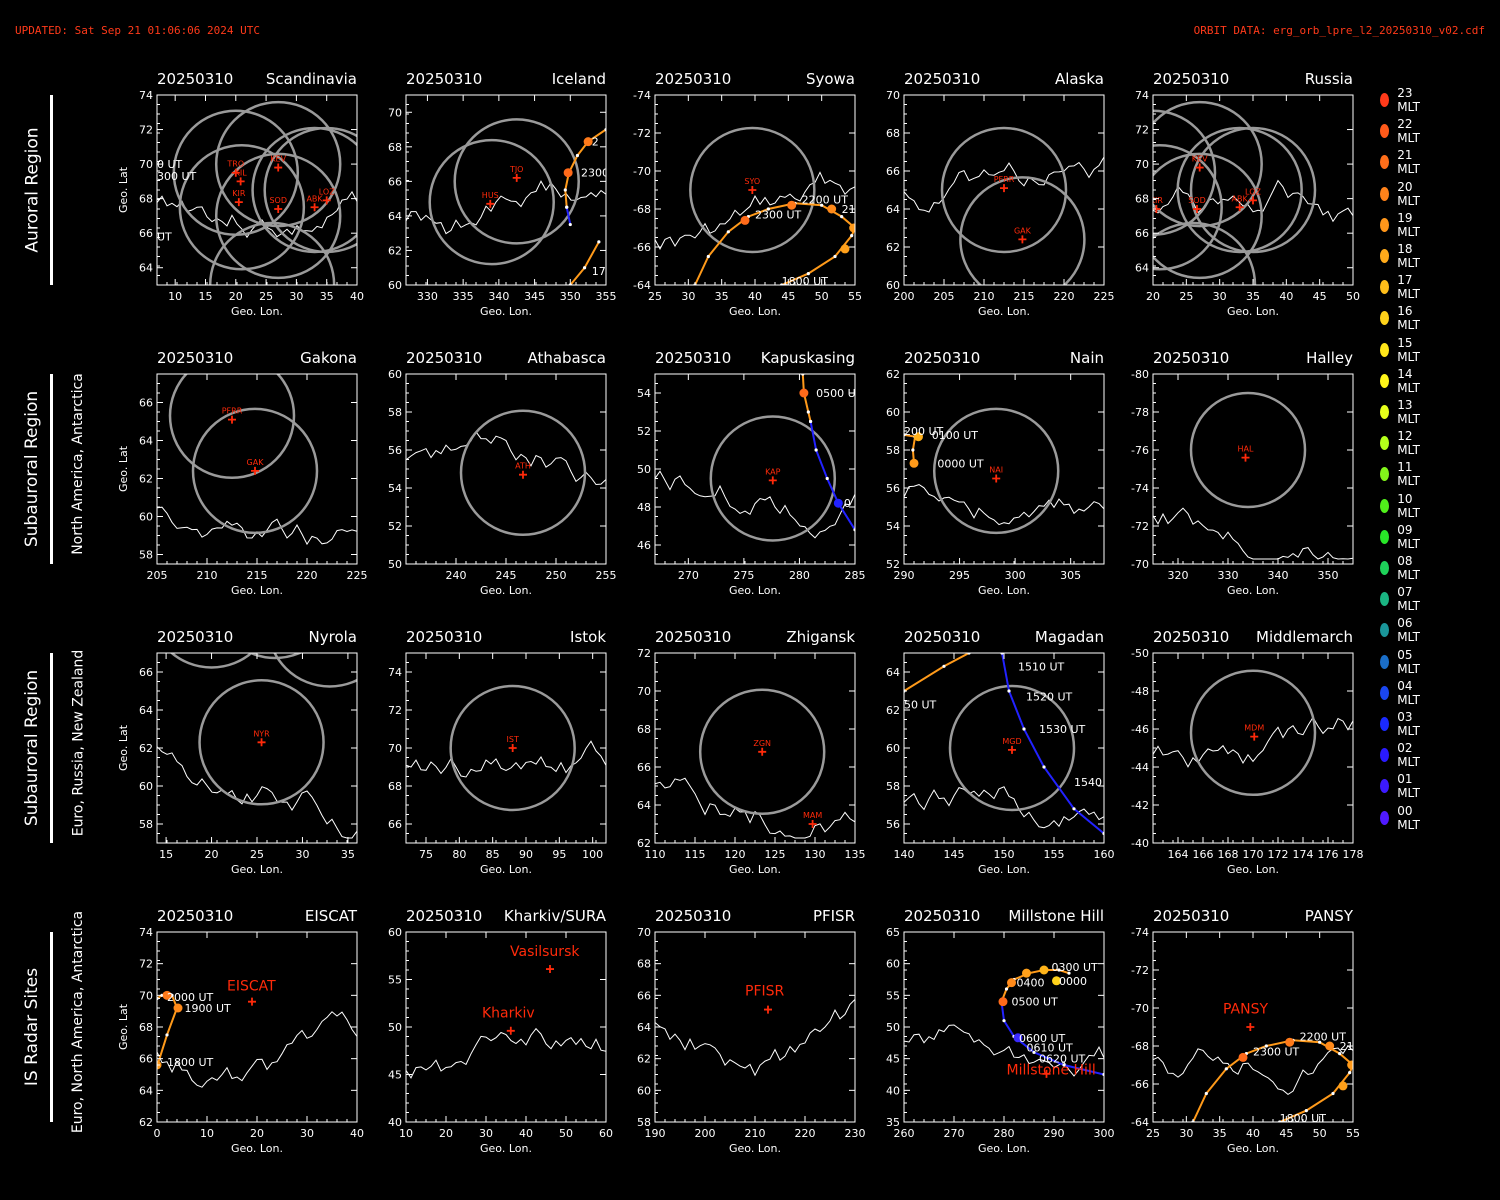  Describe the element at coordinates (1353, 1133) in the screenshot. I see `x-tick-label: 55` at that location.